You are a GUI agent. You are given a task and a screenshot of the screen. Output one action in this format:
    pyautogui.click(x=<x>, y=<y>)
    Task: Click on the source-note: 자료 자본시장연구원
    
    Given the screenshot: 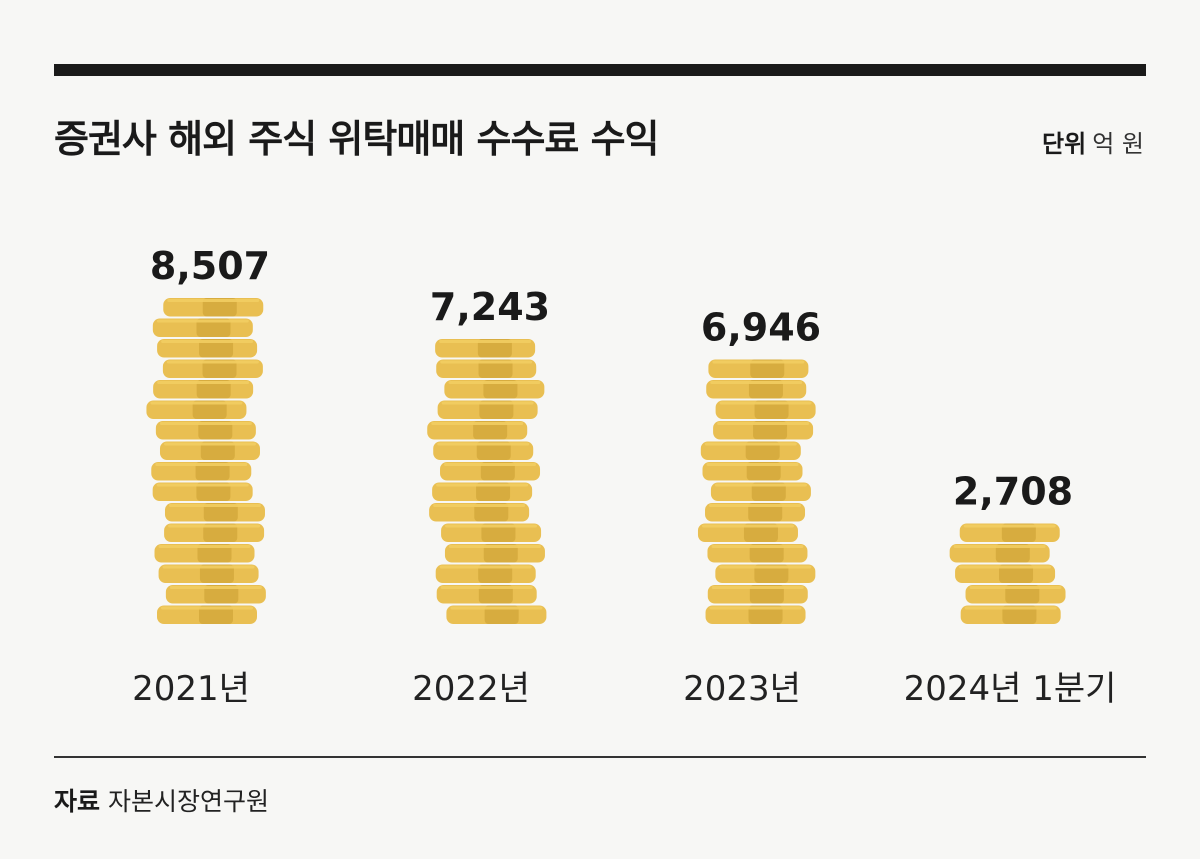 What is the action you would take?
    pyautogui.click(x=161, y=800)
    